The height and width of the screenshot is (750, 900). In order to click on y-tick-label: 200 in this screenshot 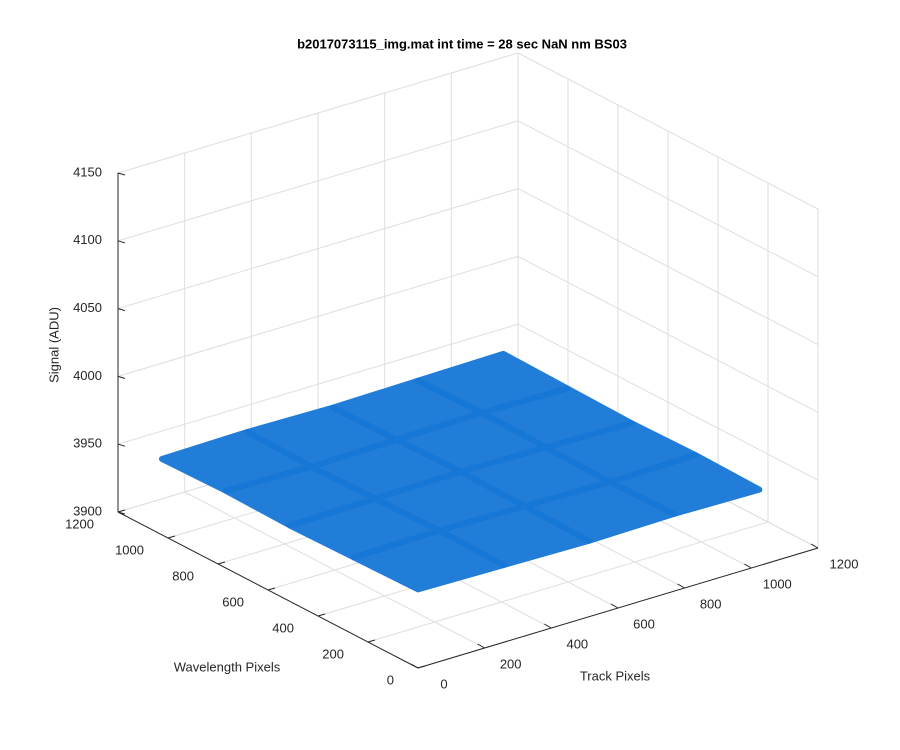, I will do `click(333, 653)`.